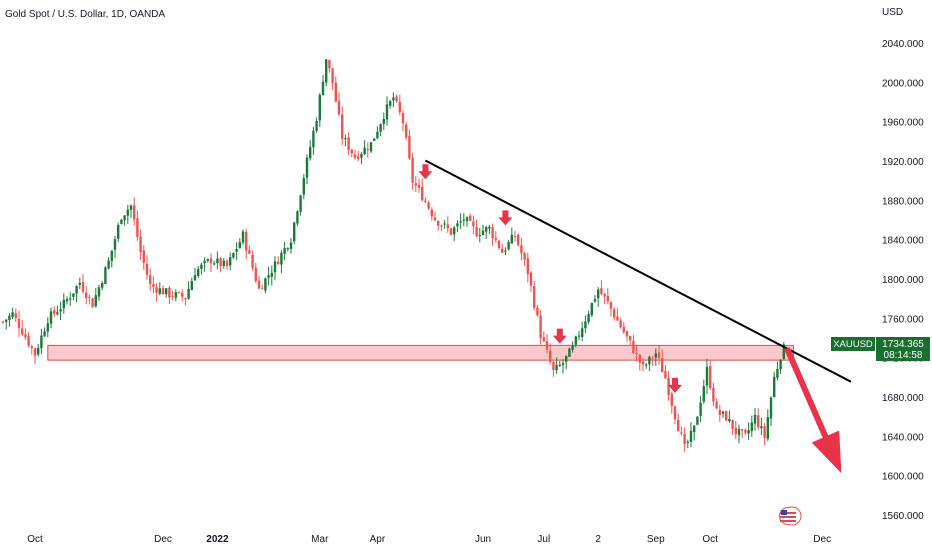 This screenshot has width=932, height=555. I want to click on currency-label: USD, so click(892, 12).